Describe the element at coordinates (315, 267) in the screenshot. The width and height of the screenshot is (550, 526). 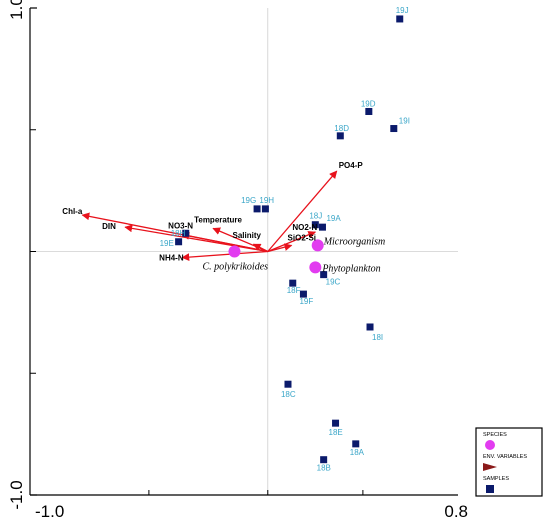
I see `species-point-phytoplankton` at that location.